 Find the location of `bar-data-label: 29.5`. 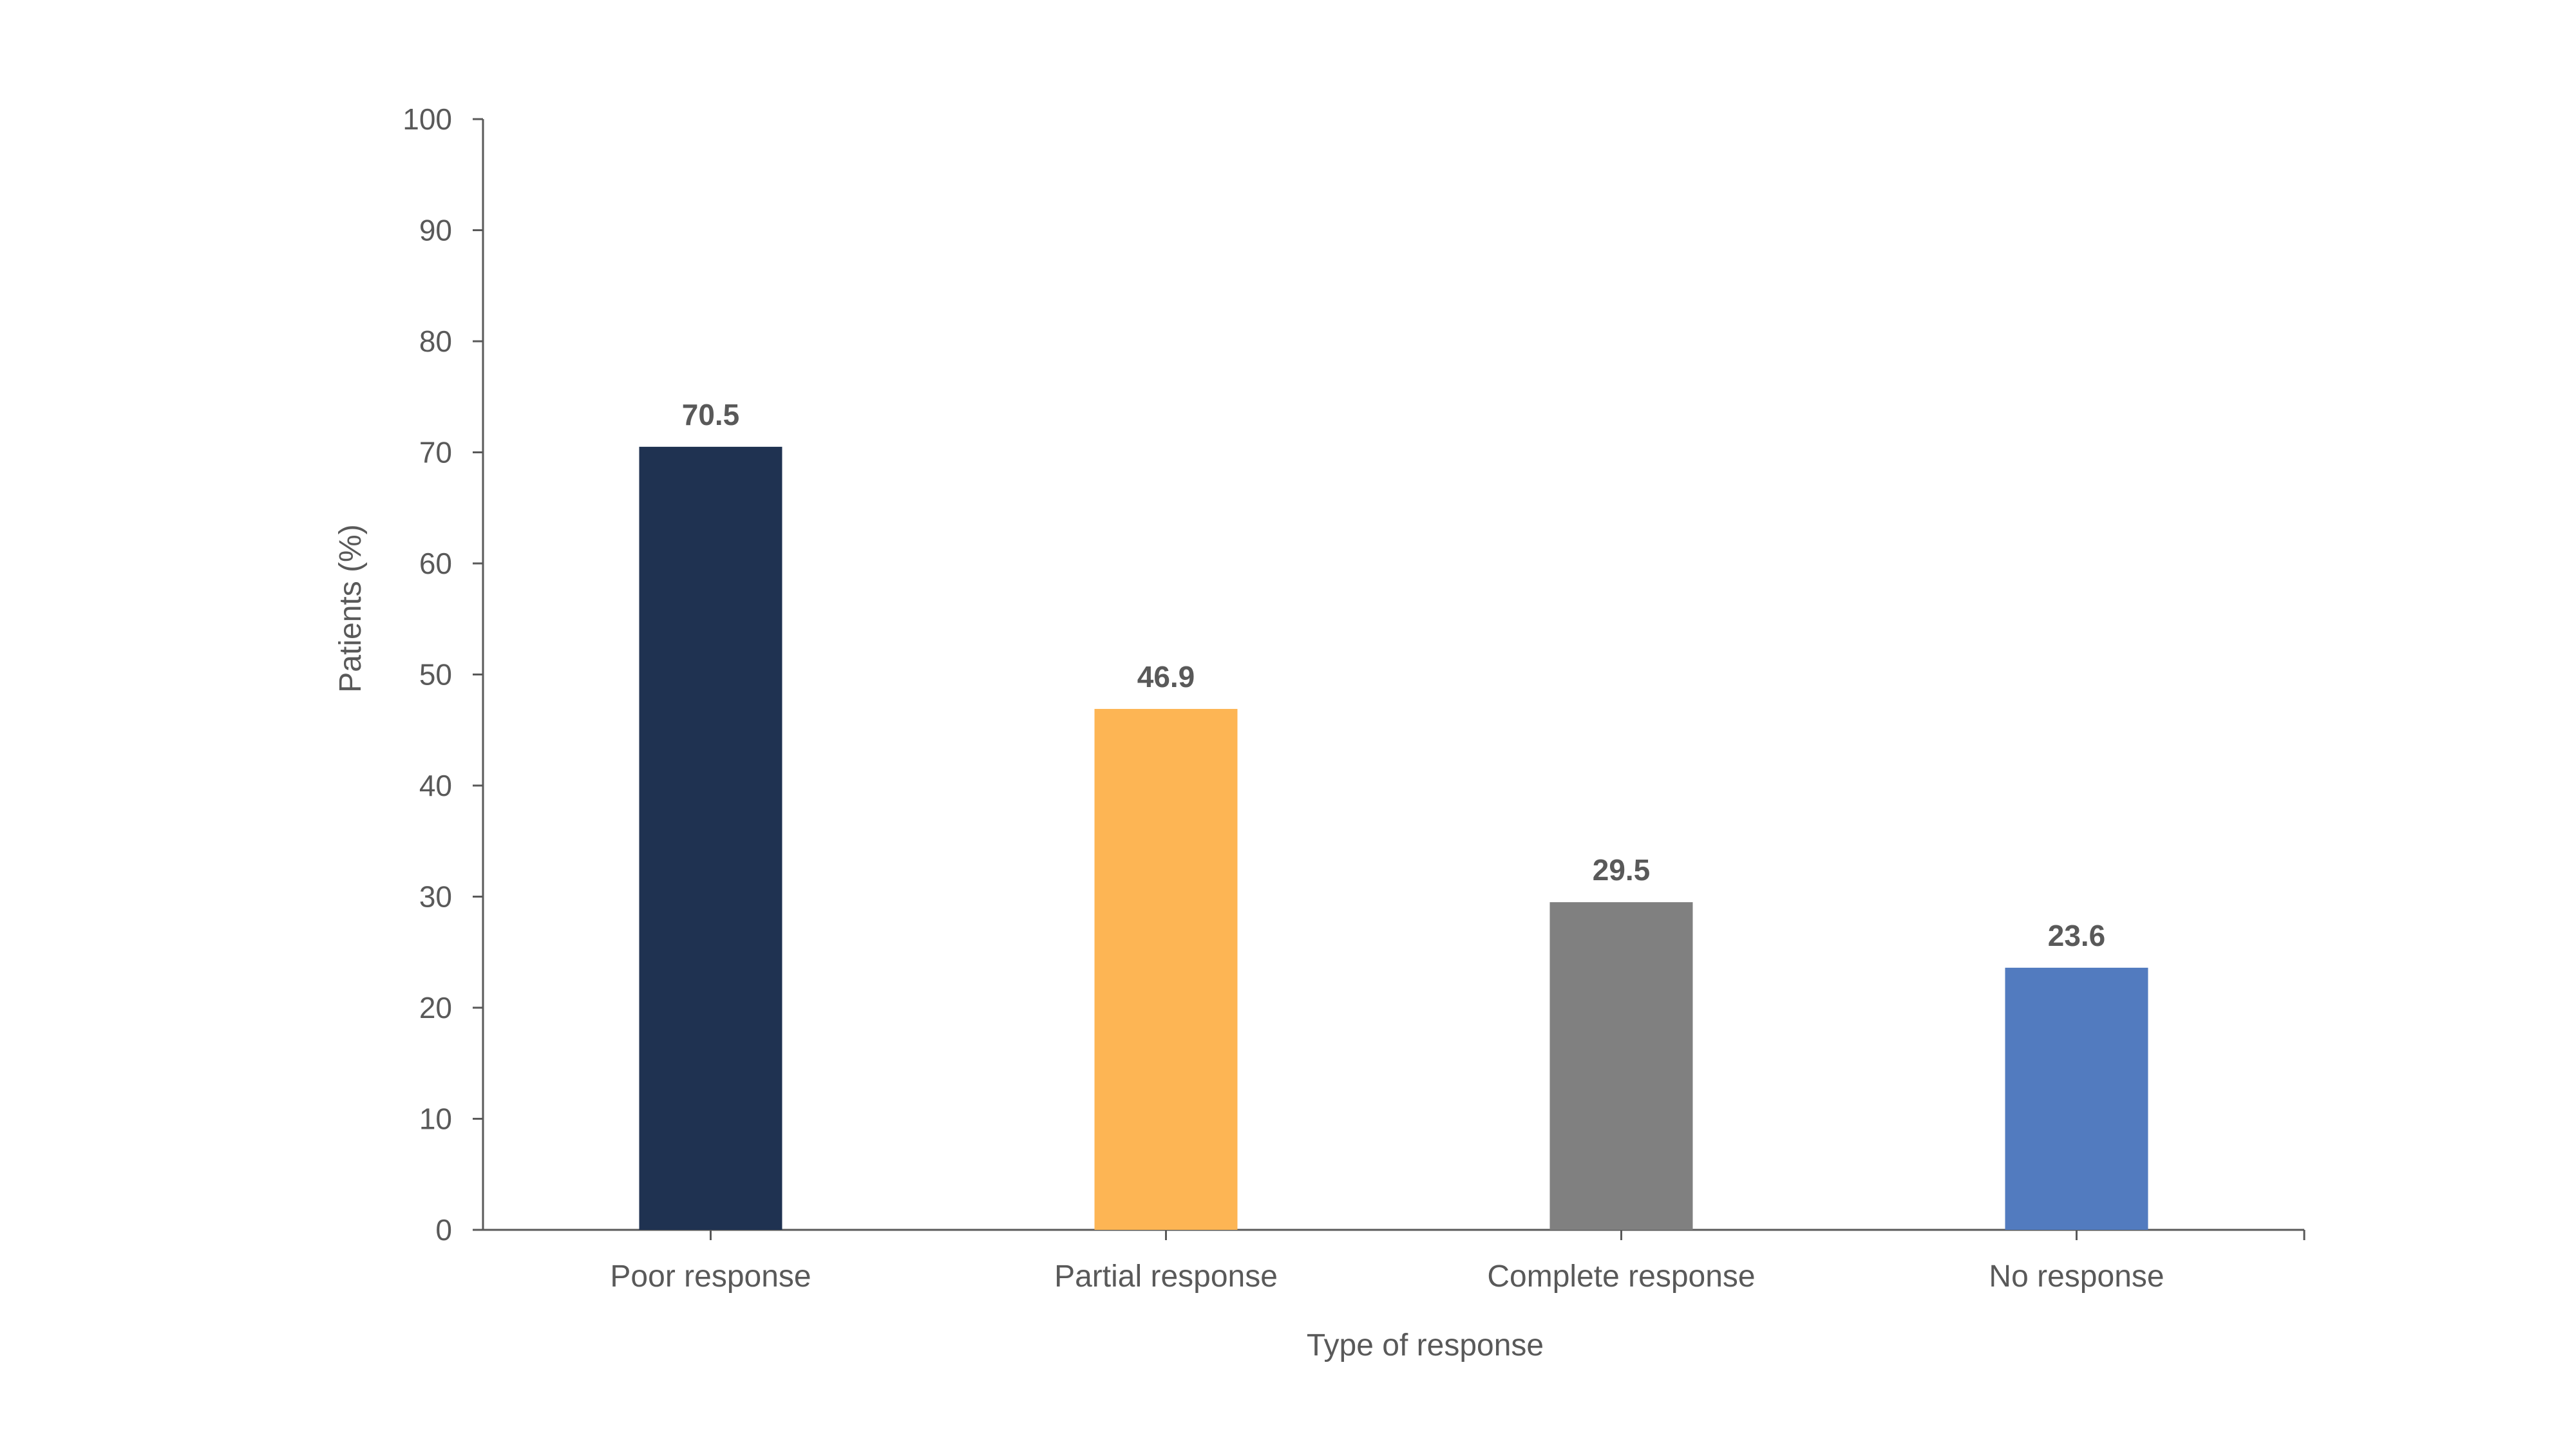

bar-data-label: 29.5 is located at coordinates (1622, 870).